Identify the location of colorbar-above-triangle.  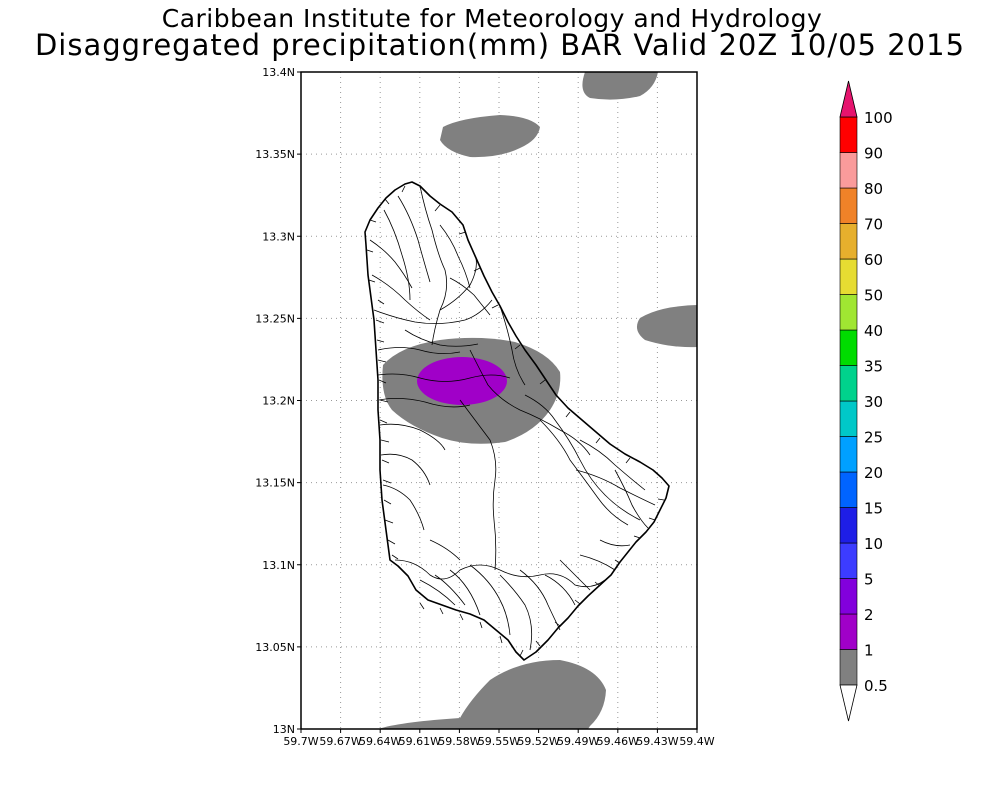
(848, 99).